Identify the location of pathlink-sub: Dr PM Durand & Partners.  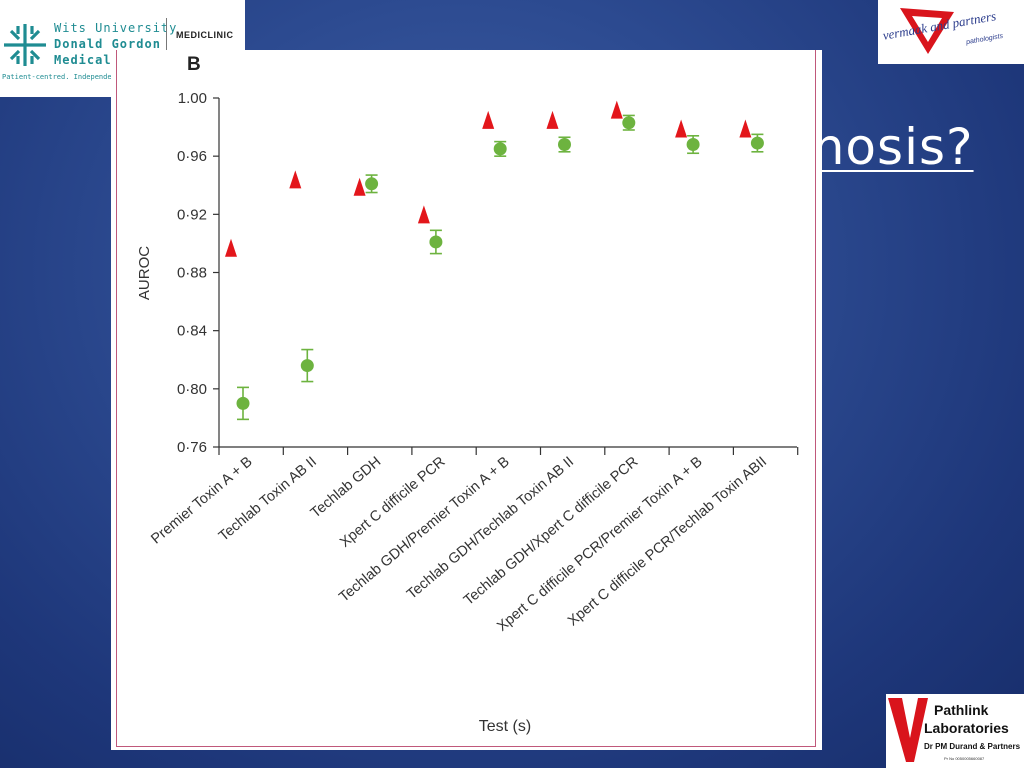
(972, 746).